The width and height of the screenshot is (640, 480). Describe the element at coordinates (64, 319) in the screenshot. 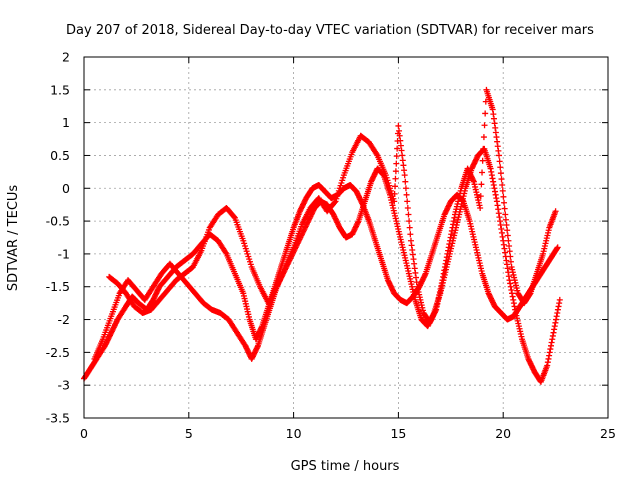

I see `y-tick-label: -2` at that location.